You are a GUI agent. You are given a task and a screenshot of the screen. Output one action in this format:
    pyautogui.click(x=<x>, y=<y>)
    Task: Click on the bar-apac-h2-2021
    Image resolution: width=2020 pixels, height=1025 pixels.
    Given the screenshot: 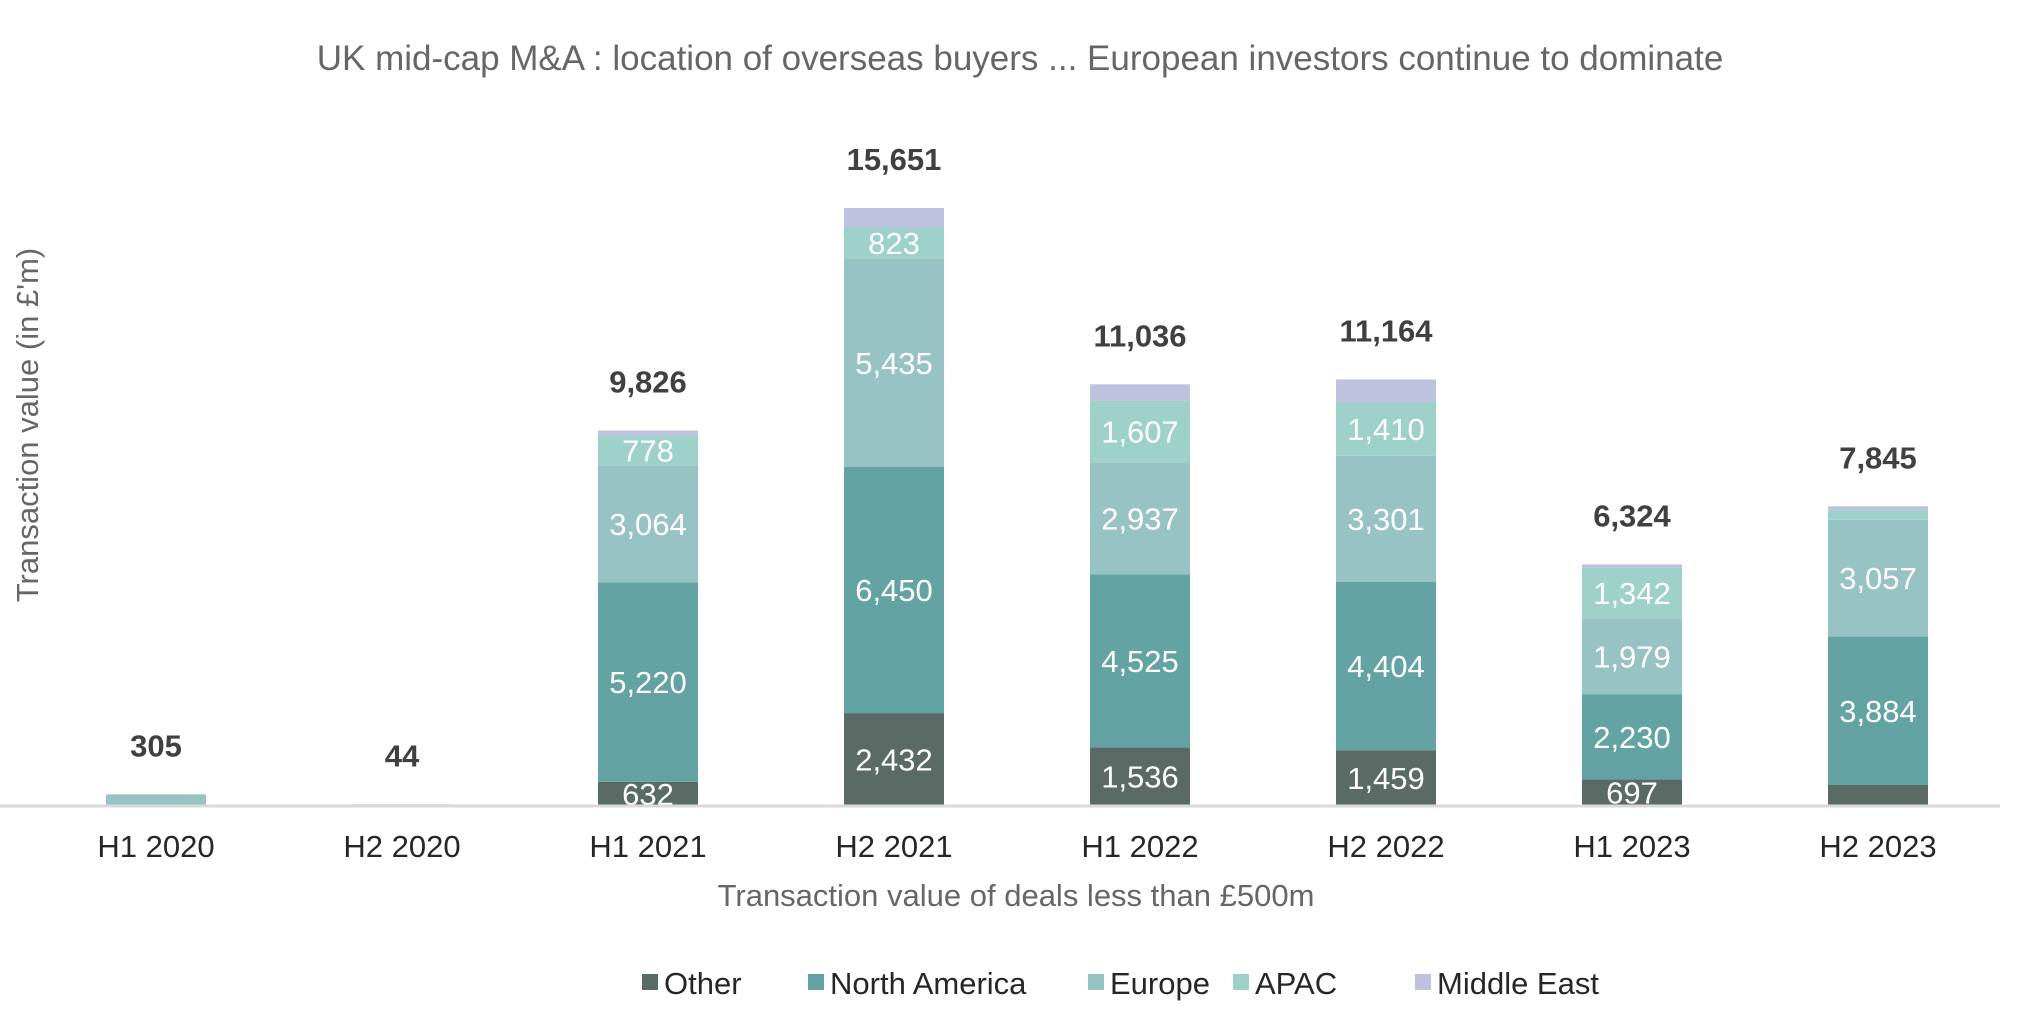 What is the action you would take?
    pyautogui.click(x=894, y=243)
    